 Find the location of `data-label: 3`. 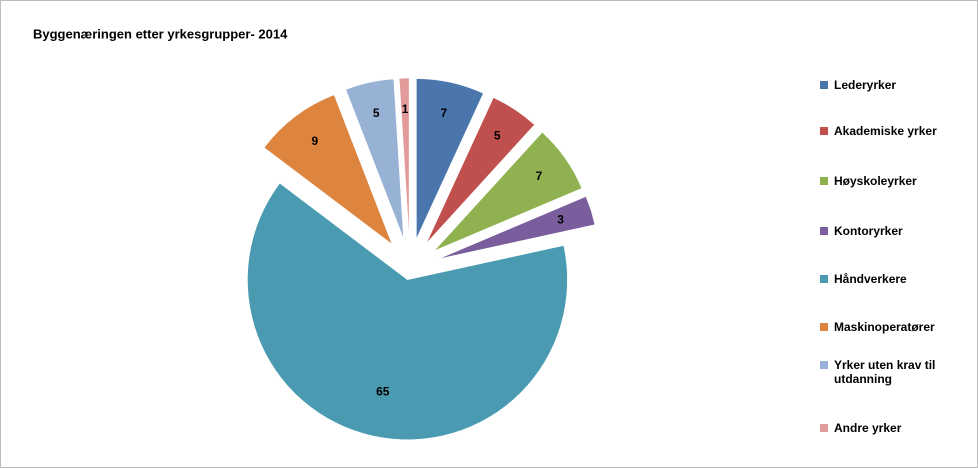

data-label: 3 is located at coordinates (560, 219).